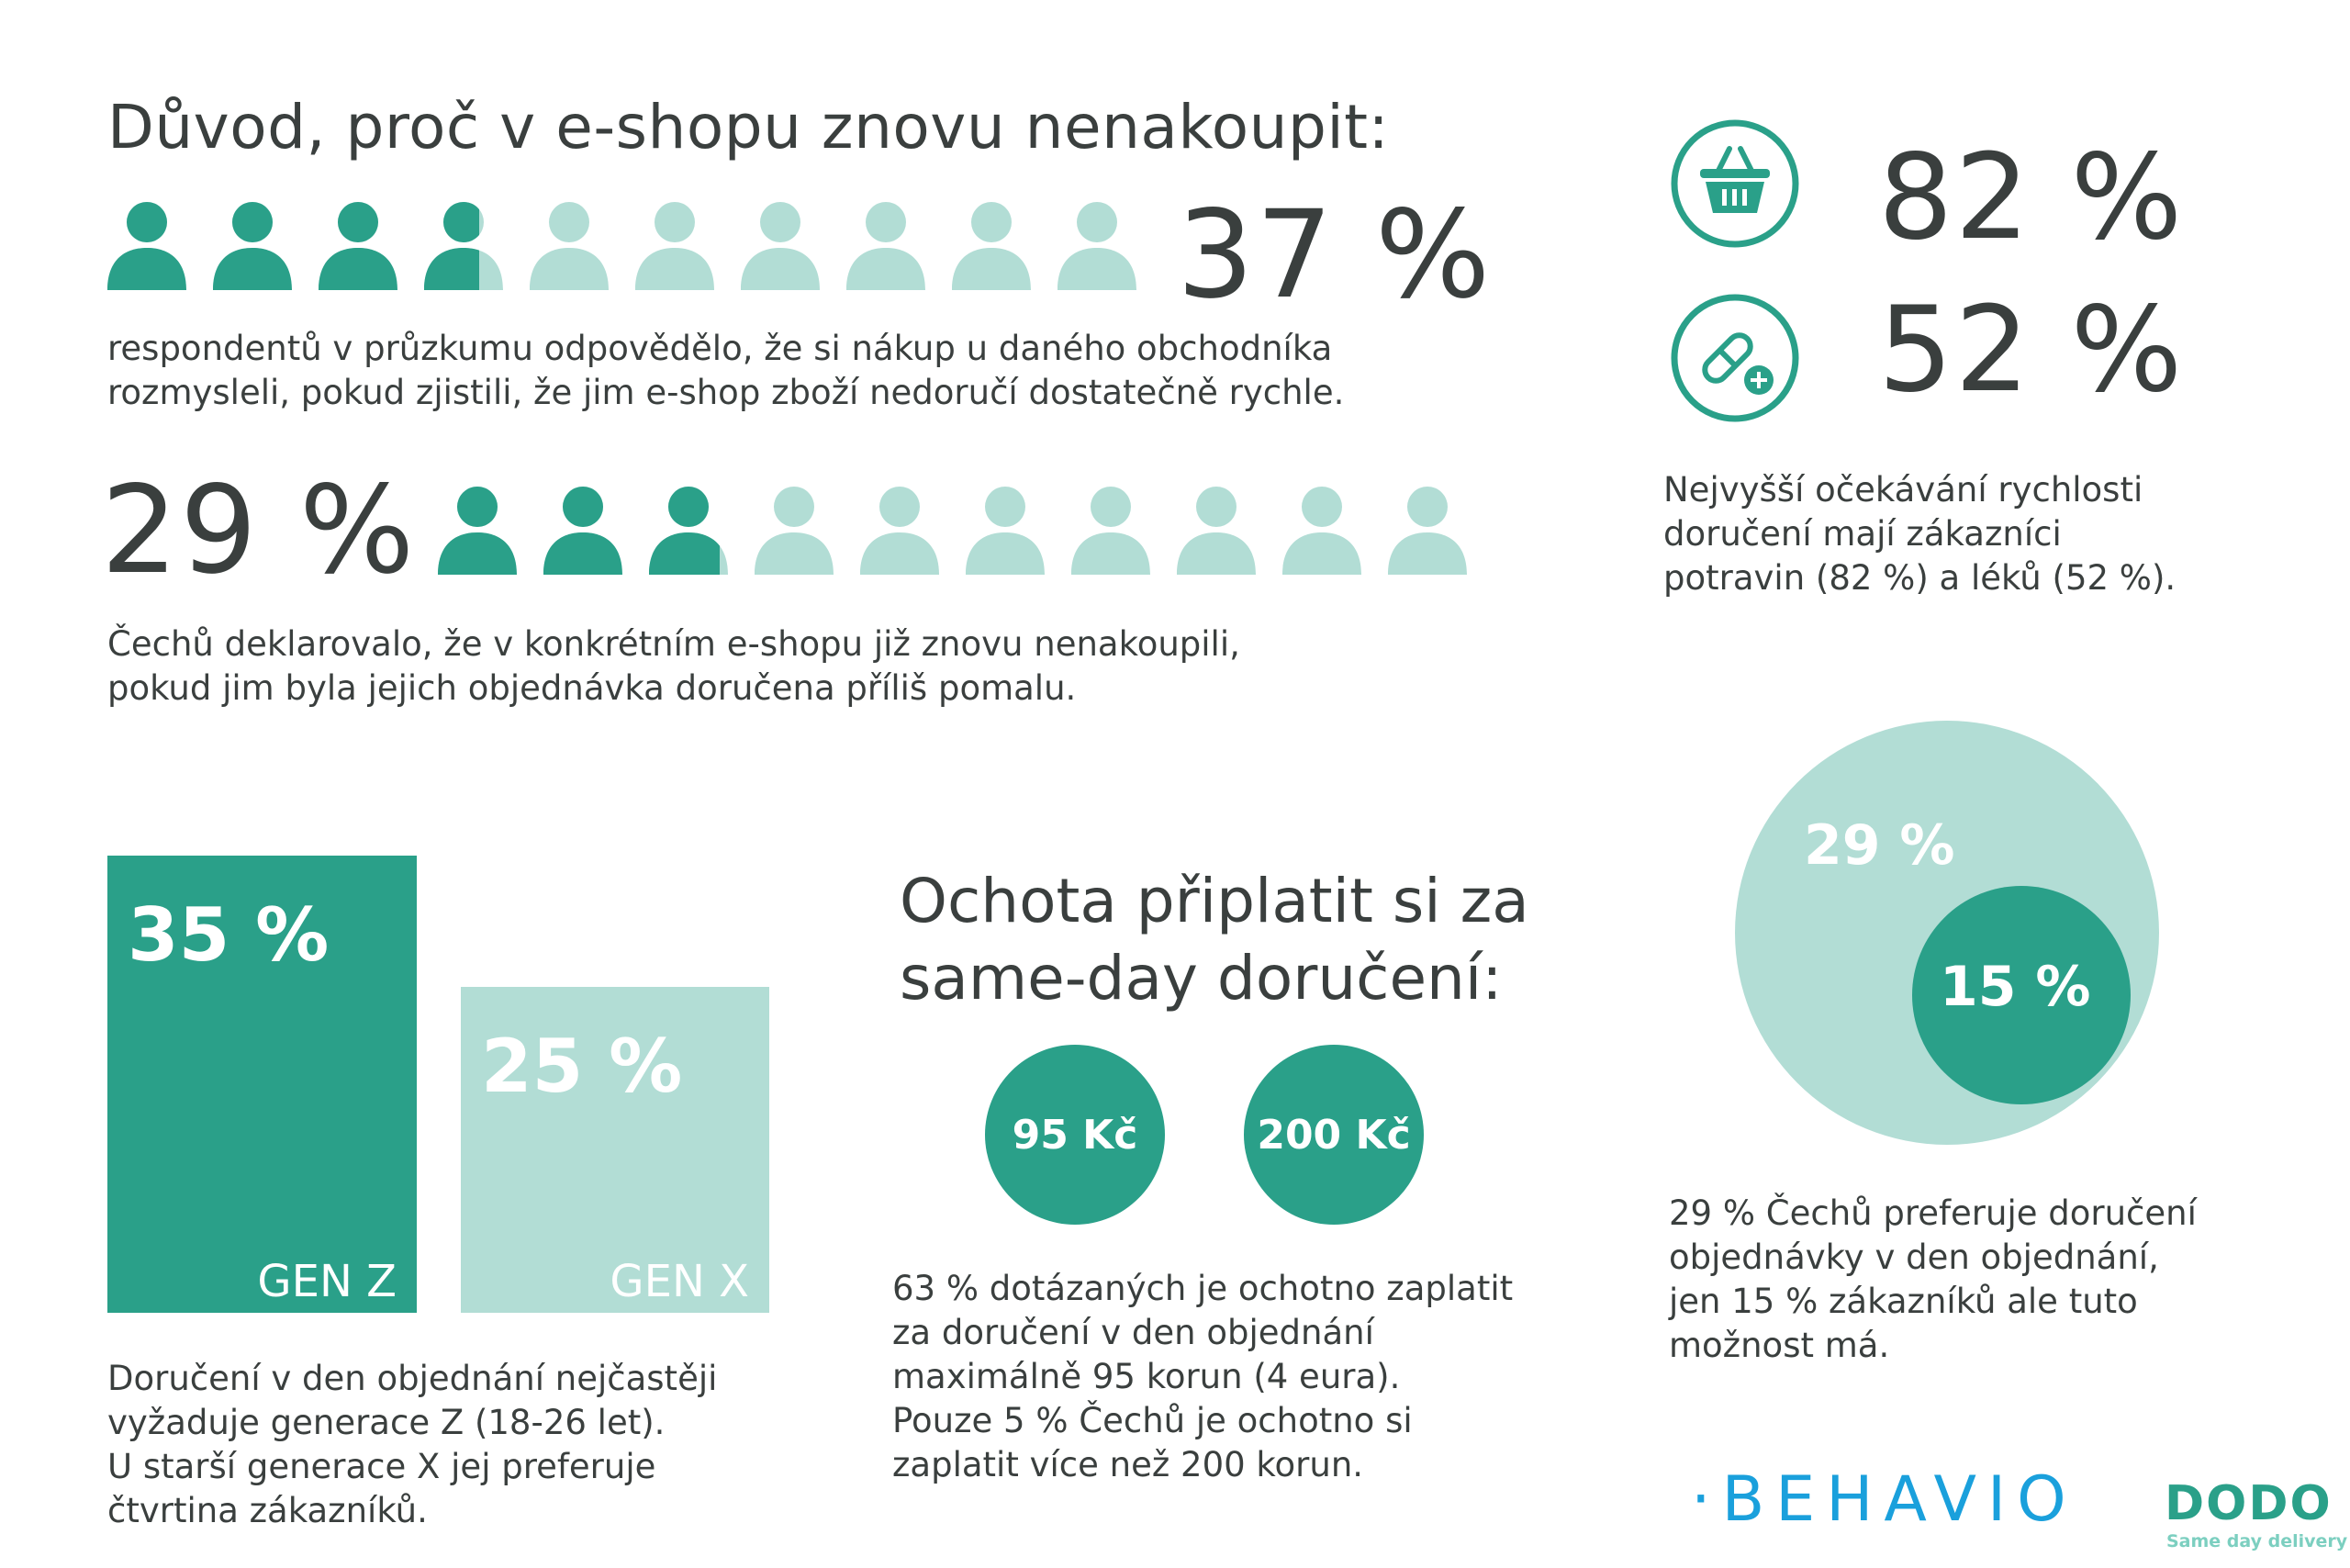 This screenshot has height=1568, width=2350. Describe the element at coordinates (2249, 1503) in the screenshot. I see `dodo-logo: DODO` at that location.